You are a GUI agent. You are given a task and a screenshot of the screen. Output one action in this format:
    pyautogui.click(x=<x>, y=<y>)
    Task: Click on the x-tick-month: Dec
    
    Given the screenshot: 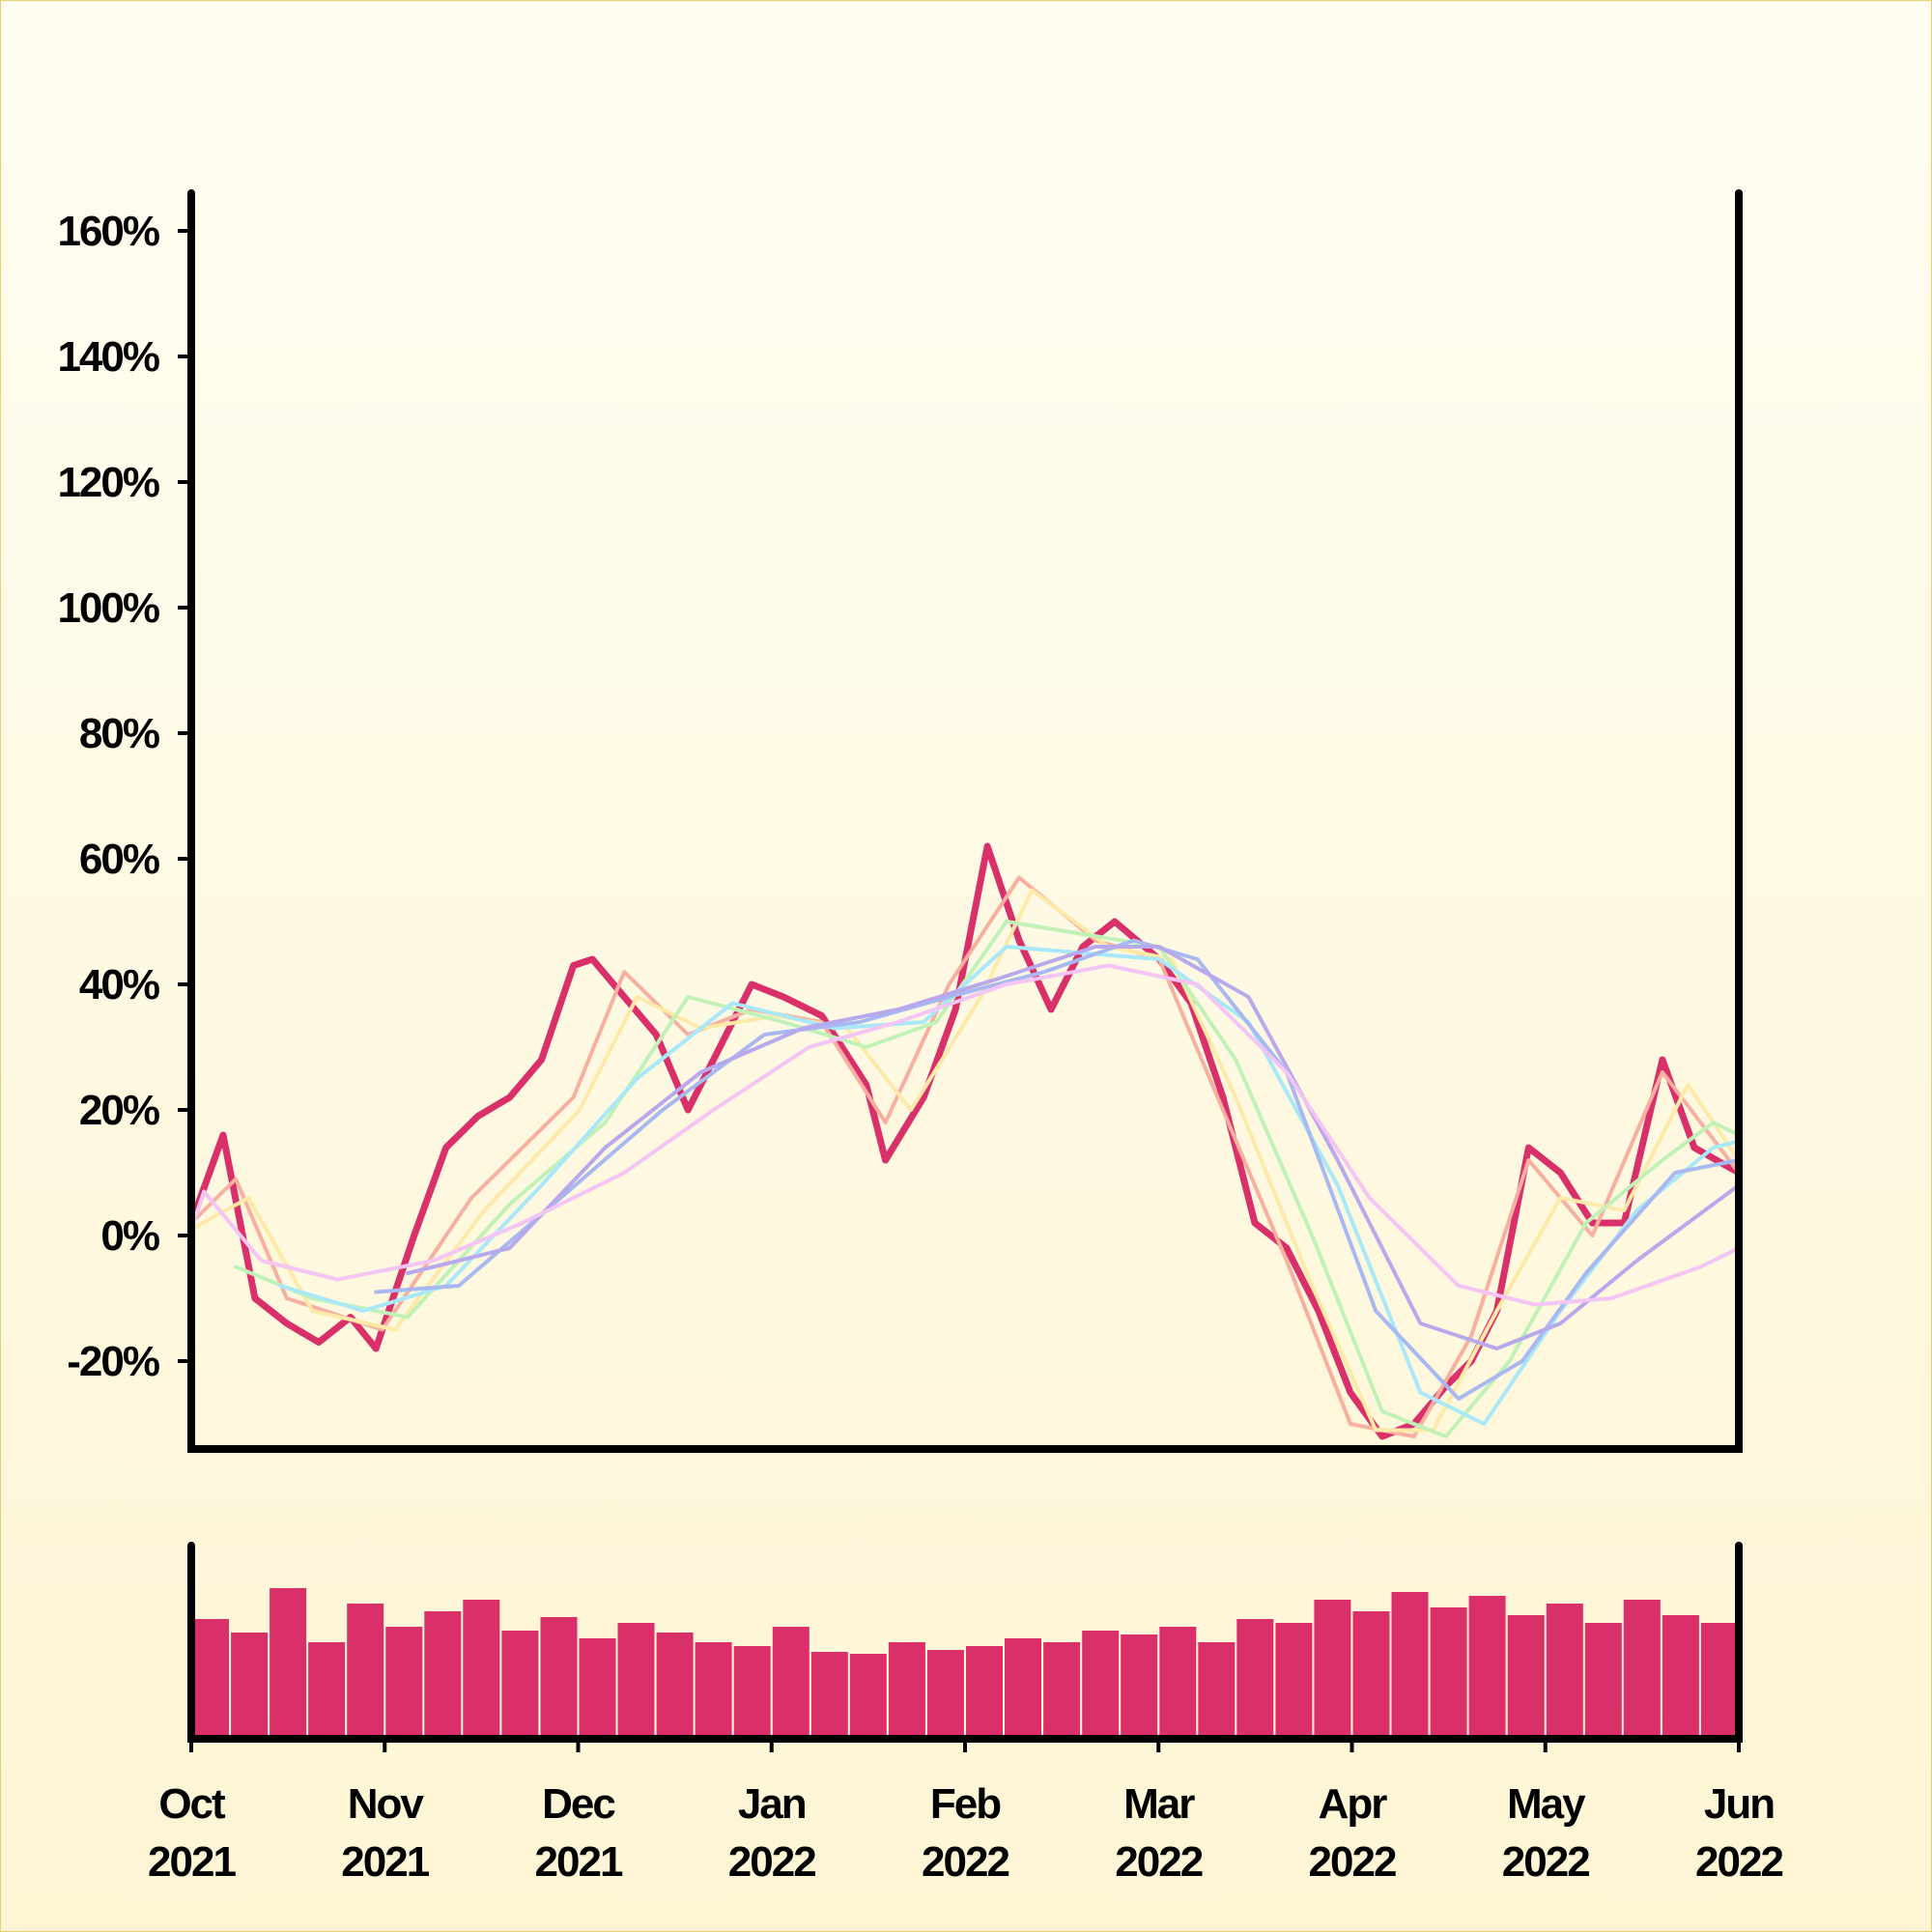 What is the action you would take?
    pyautogui.click(x=578, y=1804)
    